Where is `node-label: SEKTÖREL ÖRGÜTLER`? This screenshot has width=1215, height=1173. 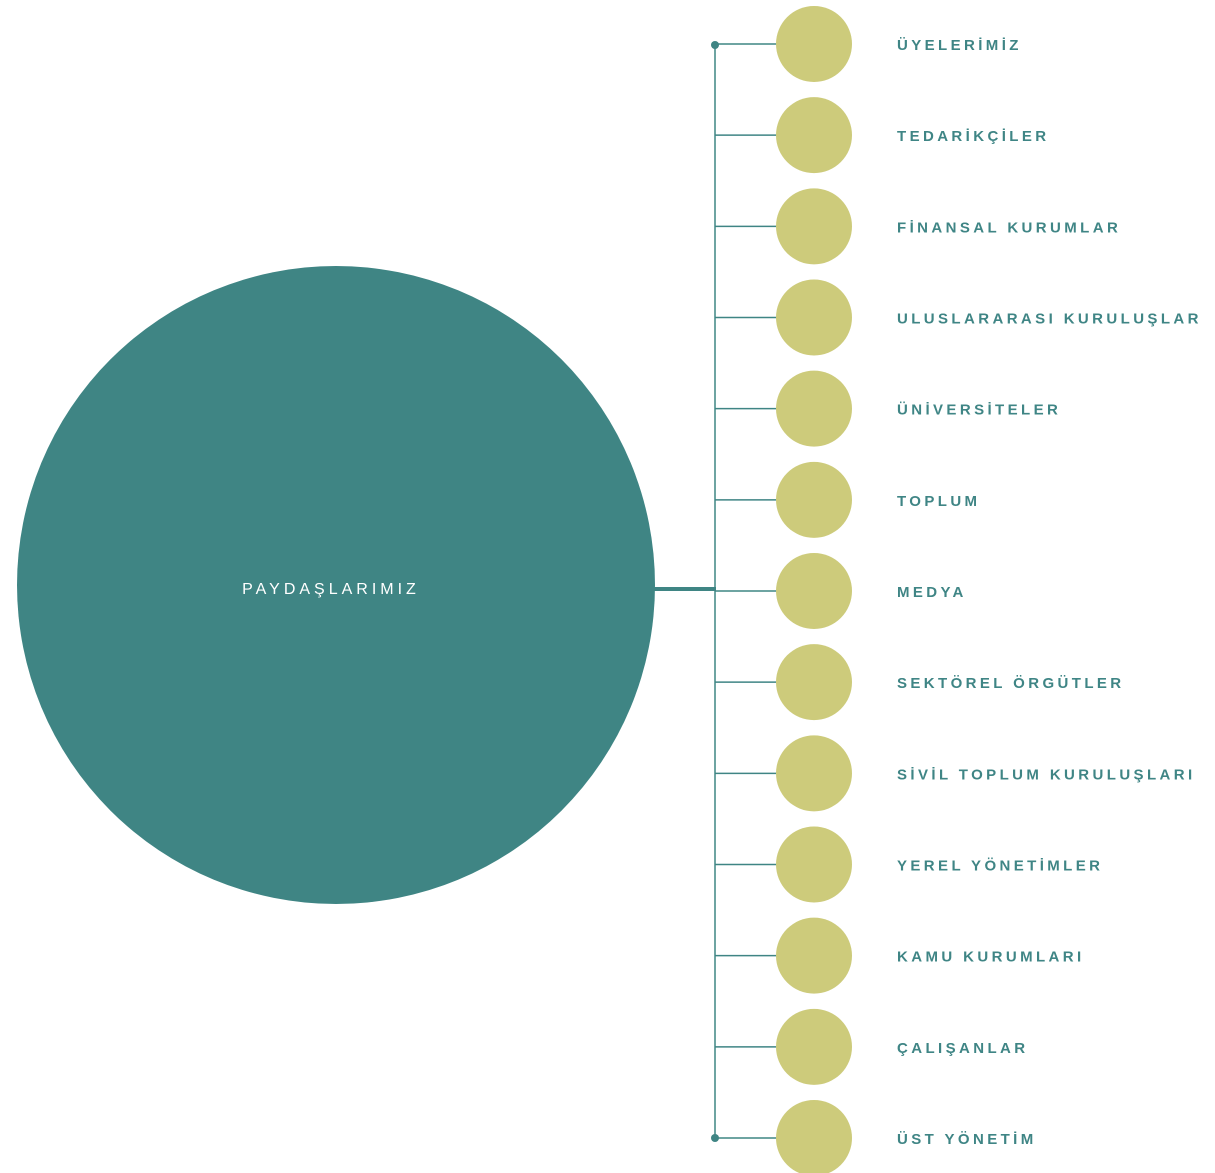 node-label: SEKTÖREL ÖRGÜTLER is located at coordinates (1011, 683).